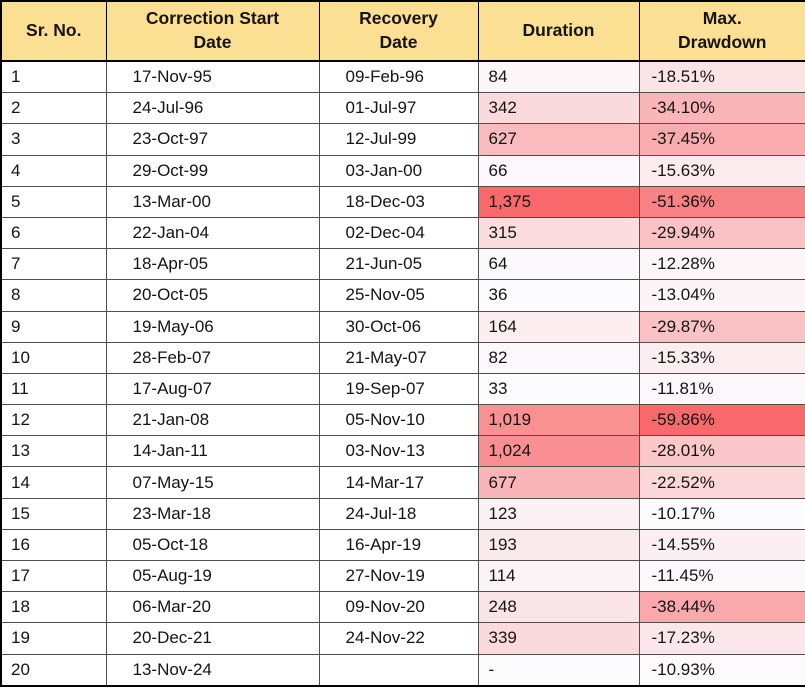 This screenshot has width=805, height=687. I want to click on duration-cell: 164, so click(558, 326).